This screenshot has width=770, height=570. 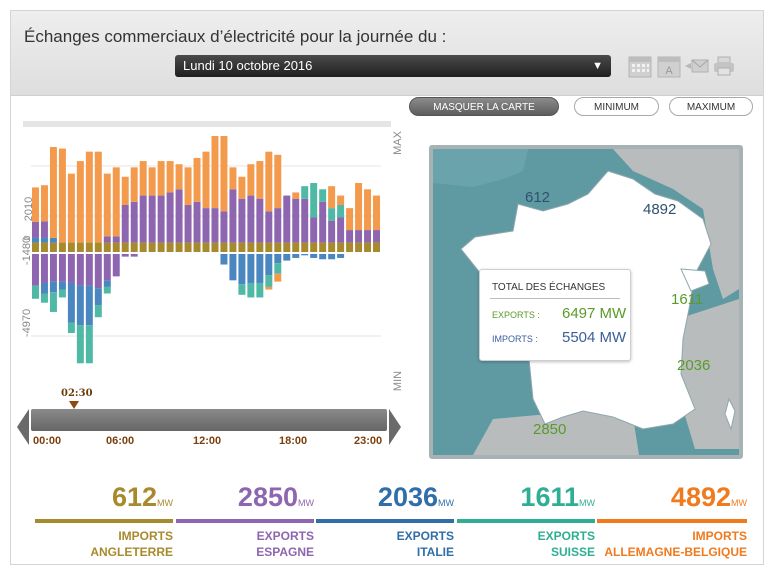 I want to click on chevron-down-icon: ▼, so click(x=597, y=66).